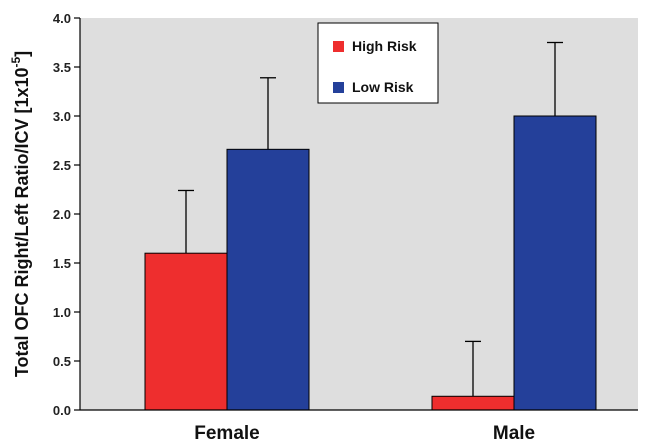  Describe the element at coordinates (62, 263) in the screenshot. I see `y-tick-label: 1.5` at that location.